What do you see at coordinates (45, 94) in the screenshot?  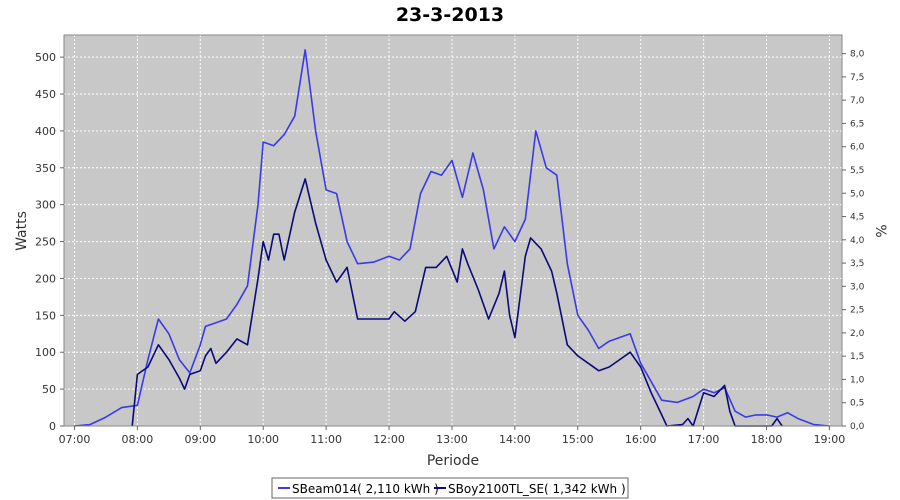 I see `y-tick-label: 450` at bounding box center [45, 94].